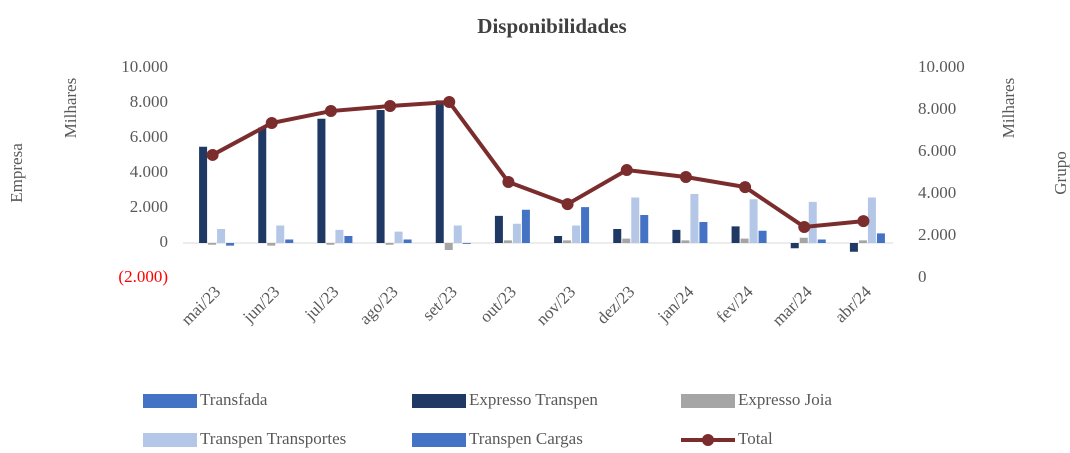 The width and height of the screenshot is (1070, 453). Describe the element at coordinates (785, 399) in the screenshot. I see `legend-label: Expresso Joia` at that location.